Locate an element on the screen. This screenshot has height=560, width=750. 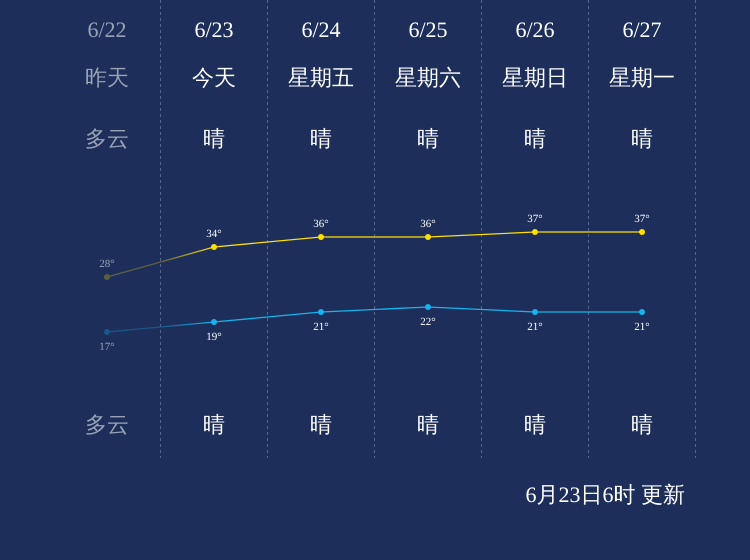
x-tick-label: 6/27 is located at coordinates (642, 29).